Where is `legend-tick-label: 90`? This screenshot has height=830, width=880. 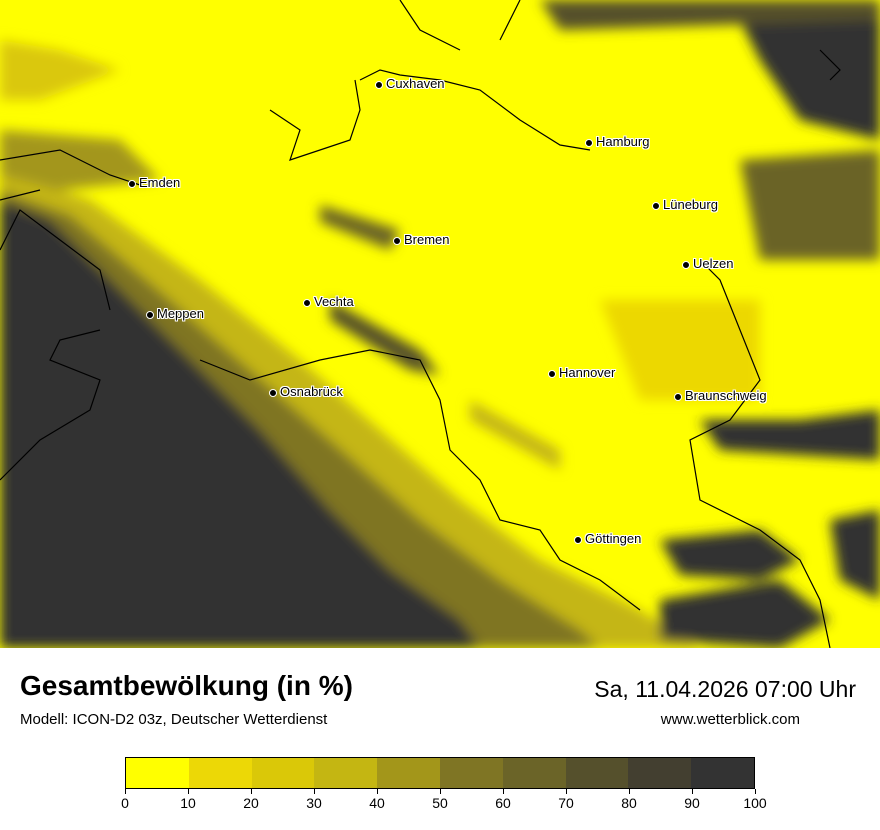 legend-tick-label: 90 is located at coordinates (692, 803).